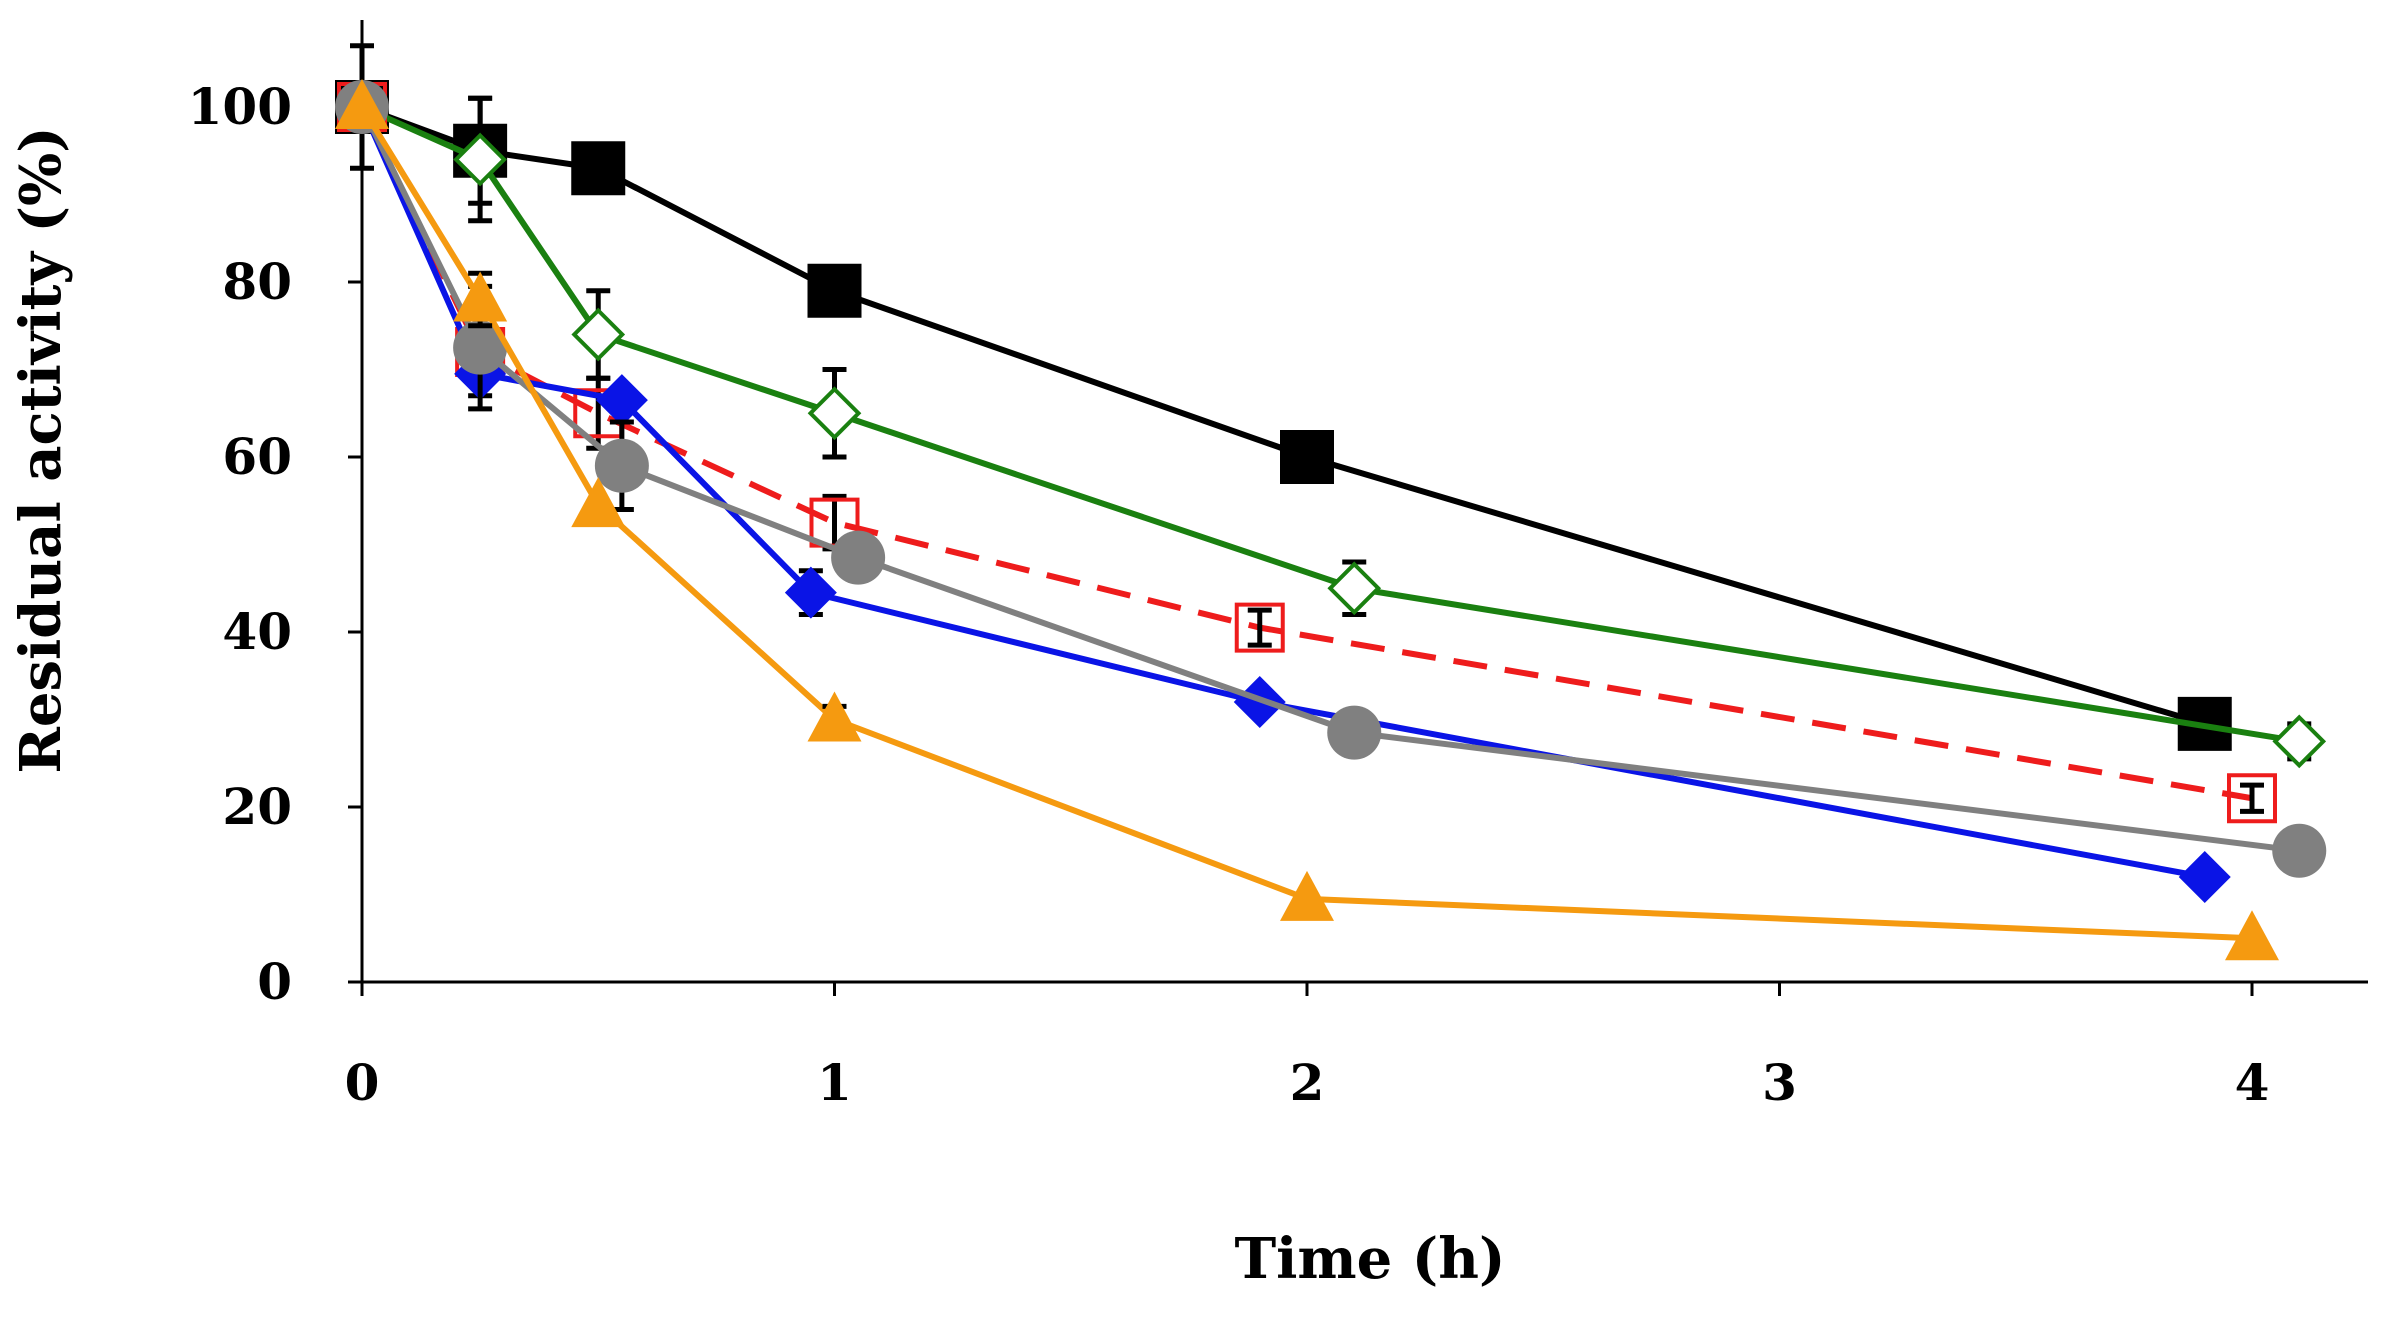 The image size is (2385, 1322). Describe the element at coordinates (1369, 1259) in the screenshot. I see `x-axis-title: Time (h)` at that location.